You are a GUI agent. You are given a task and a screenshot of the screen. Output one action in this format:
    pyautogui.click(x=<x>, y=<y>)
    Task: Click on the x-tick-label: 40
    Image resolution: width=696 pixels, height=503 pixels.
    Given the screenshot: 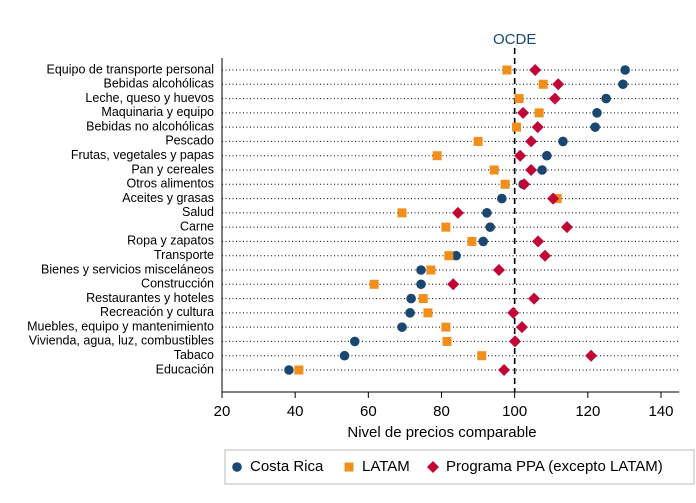 What is the action you would take?
    pyautogui.click(x=295, y=411)
    